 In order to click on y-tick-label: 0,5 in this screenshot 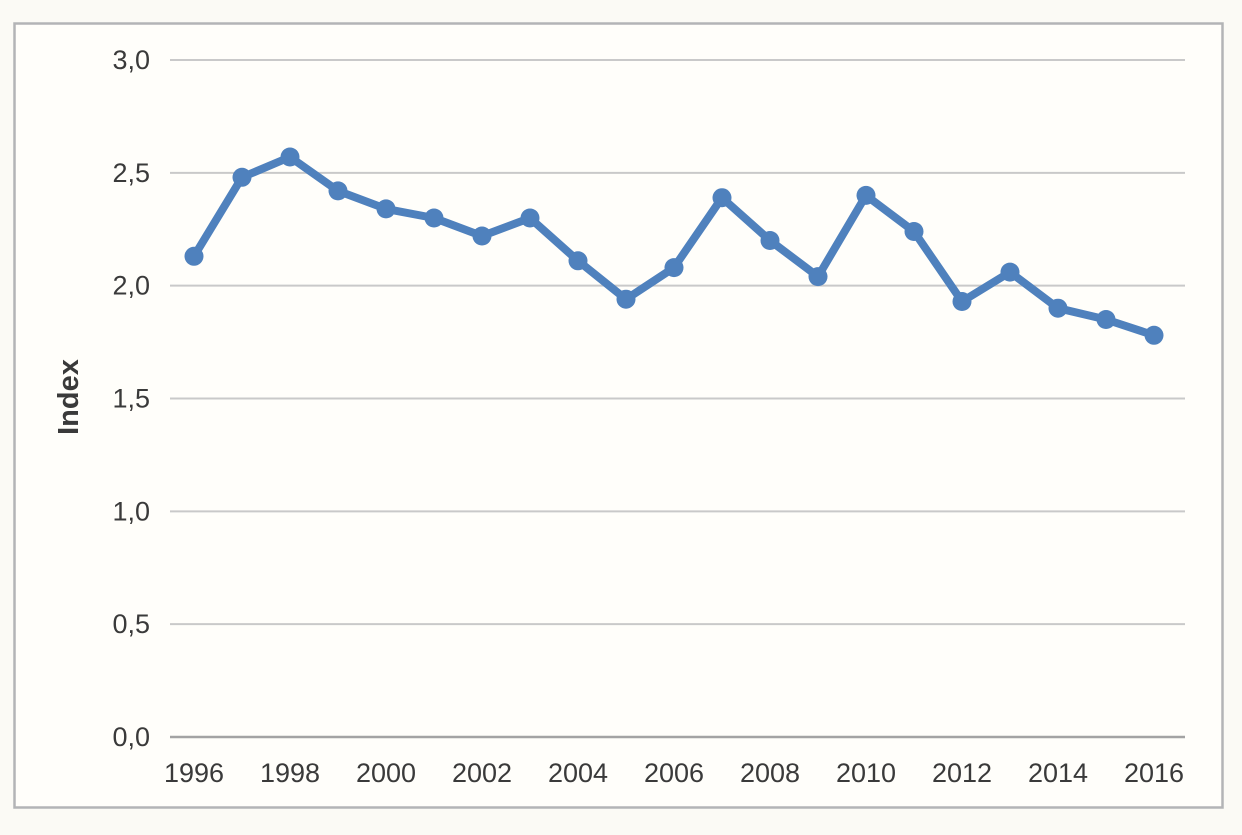, I will do `click(131, 624)`.